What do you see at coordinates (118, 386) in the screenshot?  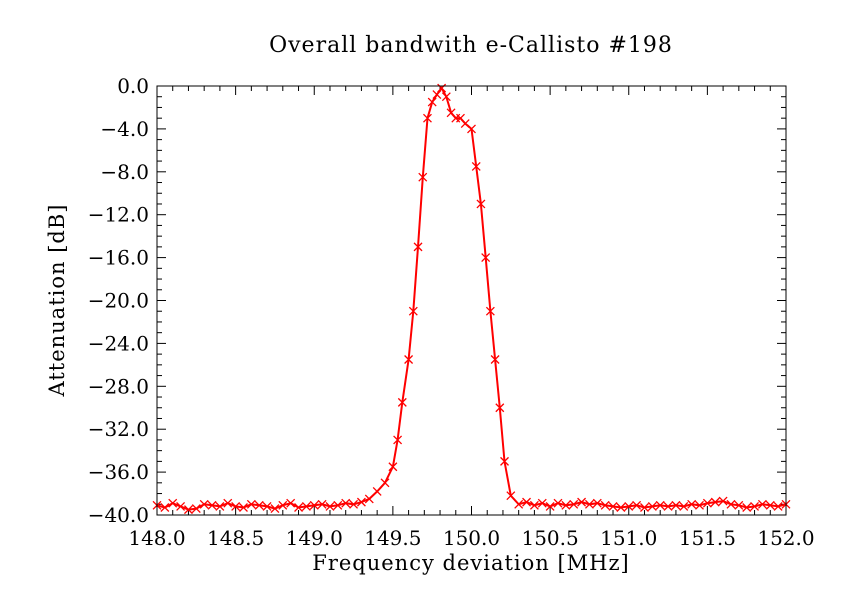 I see `y-tick-label: −28.0` at bounding box center [118, 386].